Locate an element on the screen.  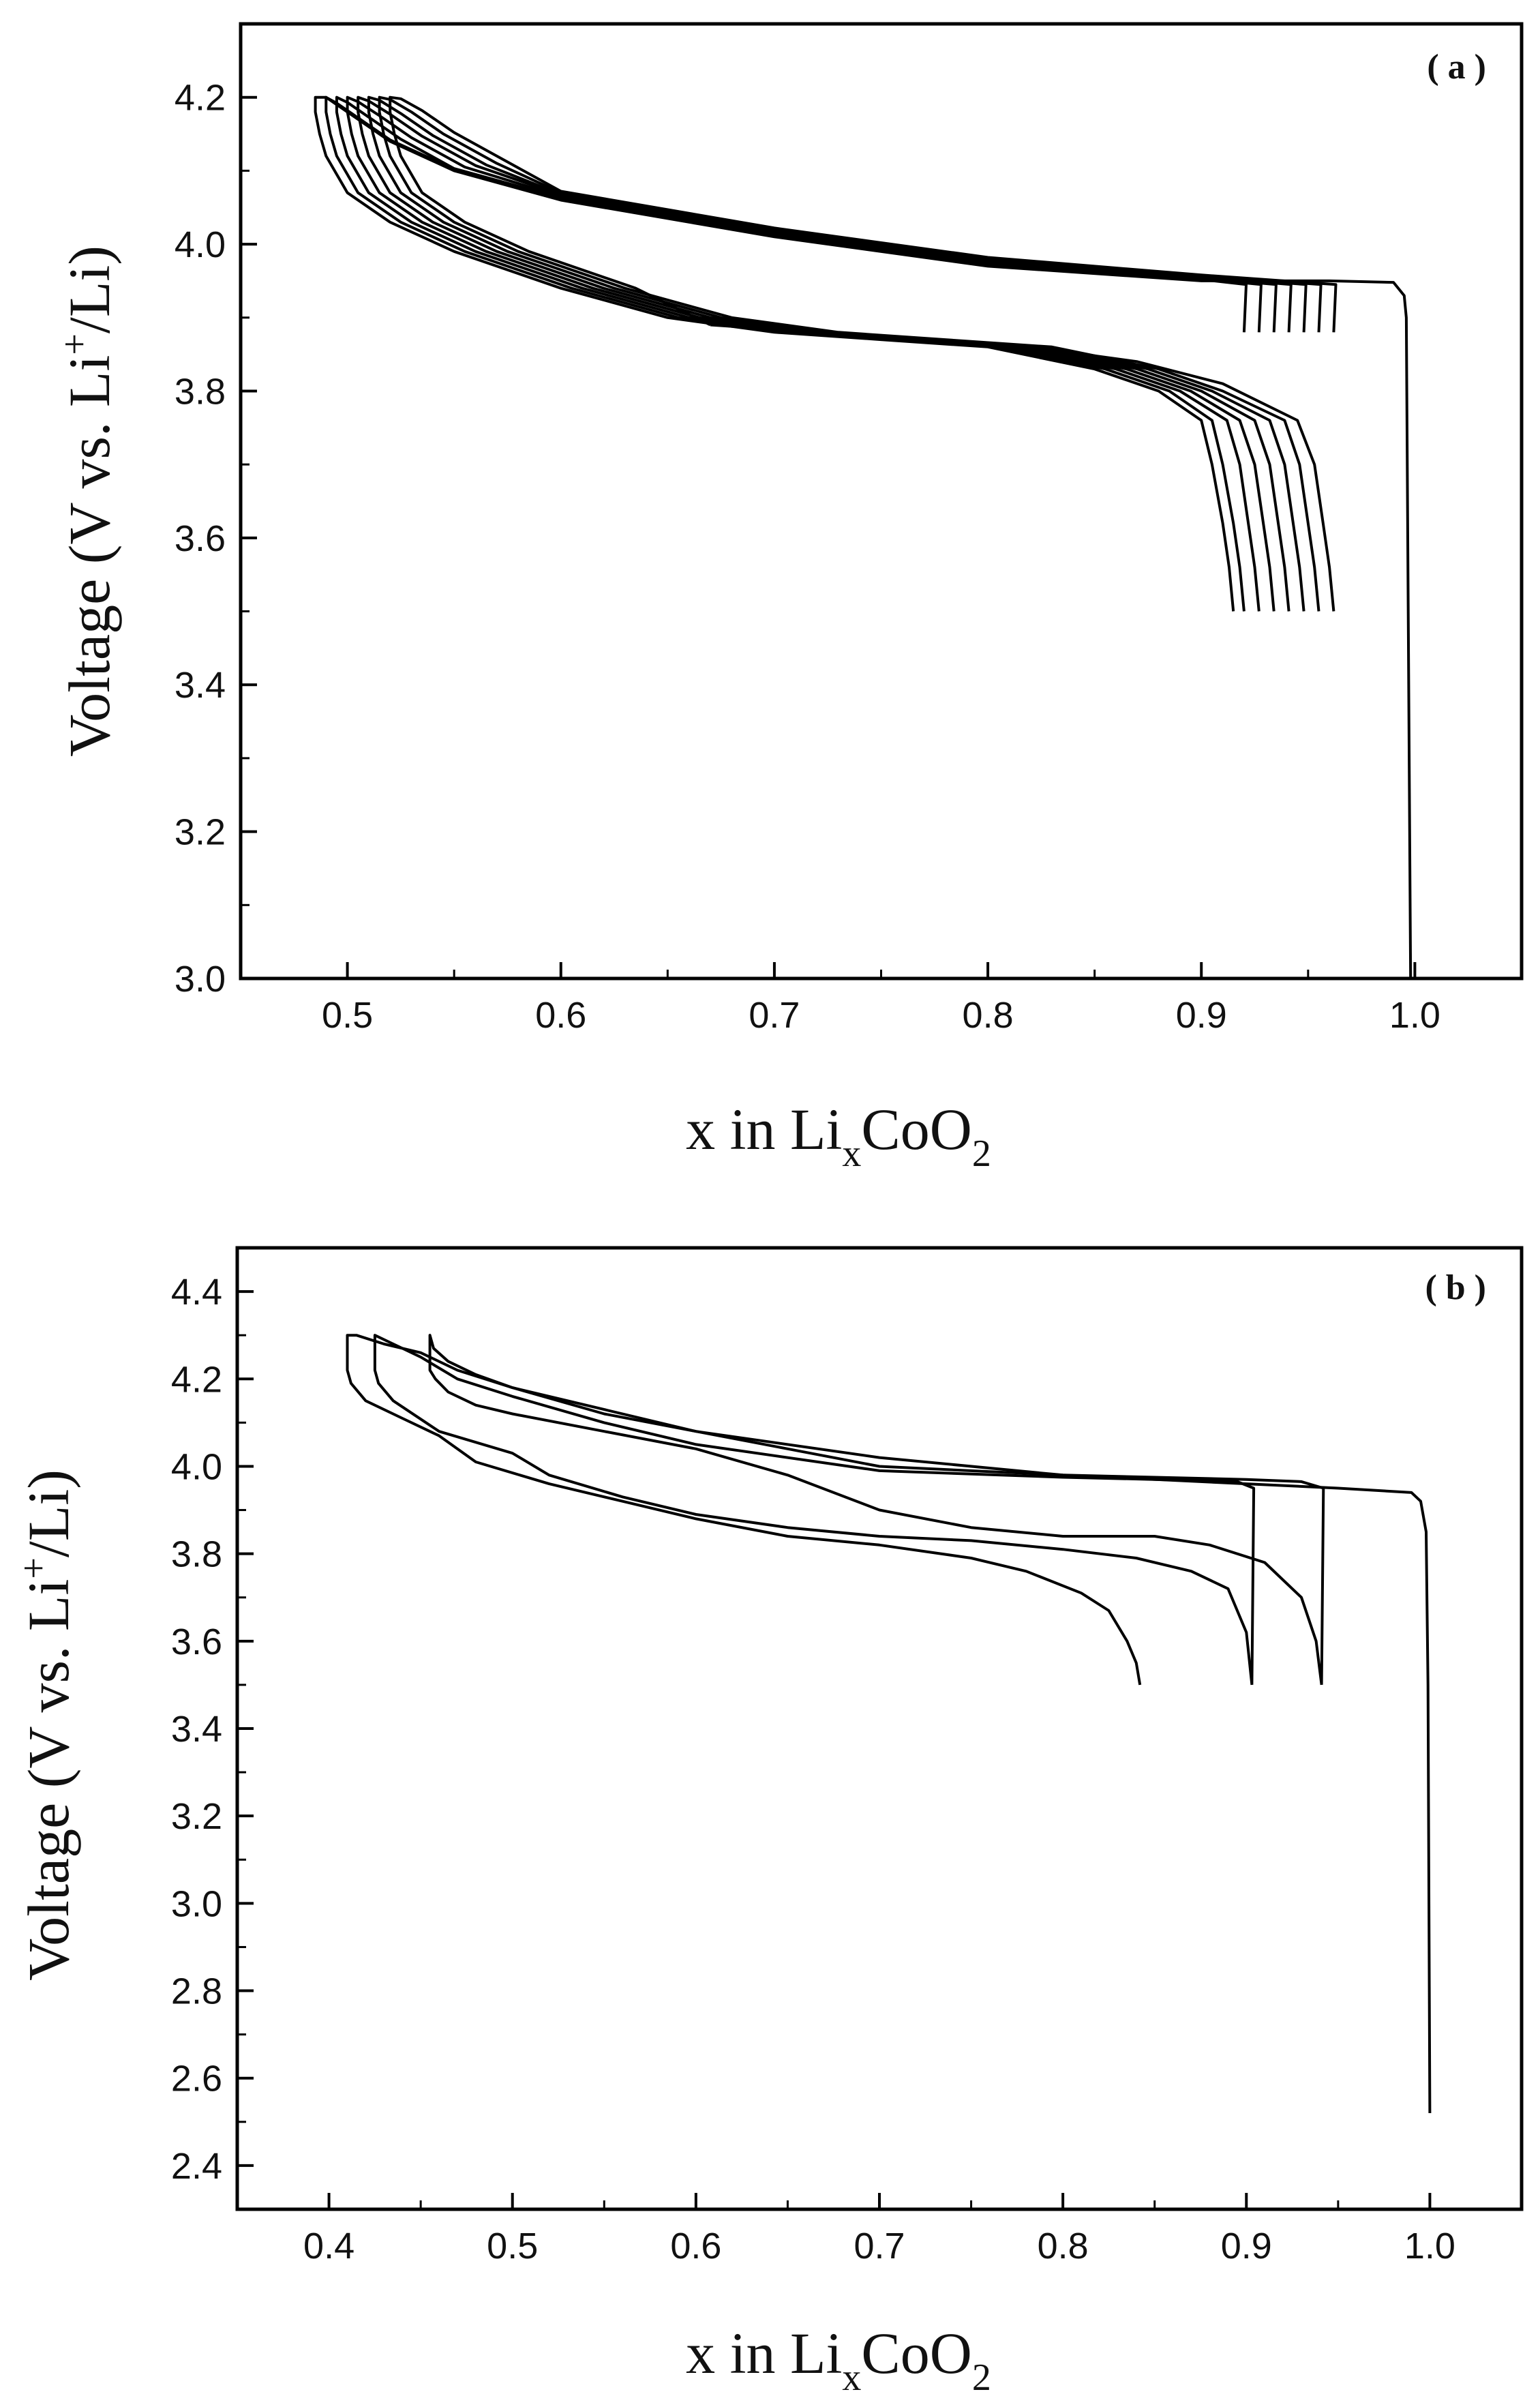
y-tick-label: 2.6 is located at coordinates (197, 2079).